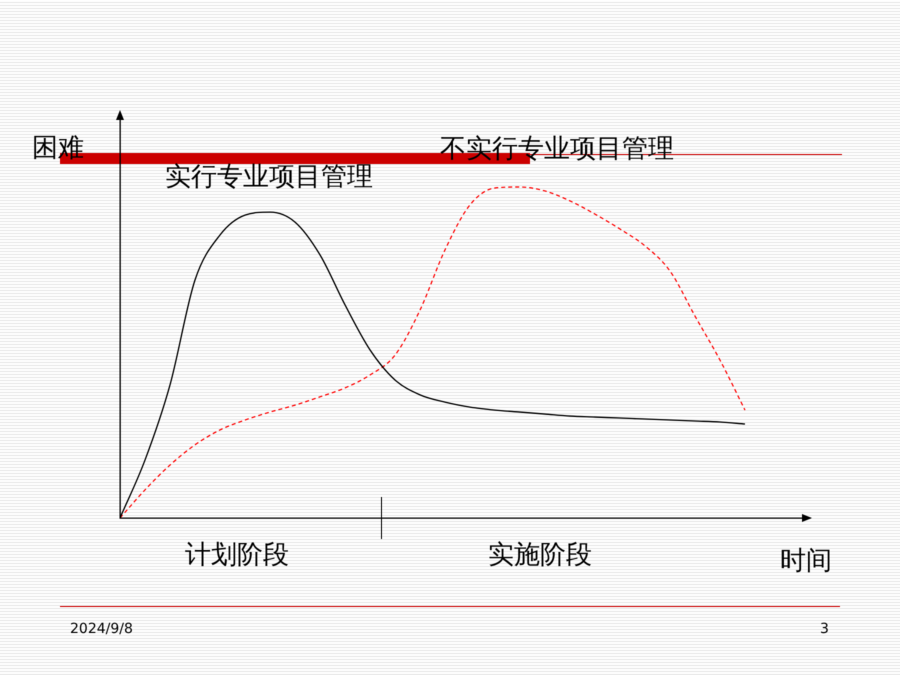  What do you see at coordinates (806, 561) in the screenshot?
I see `x-axis-title: 时间` at bounding box center [806, 561].